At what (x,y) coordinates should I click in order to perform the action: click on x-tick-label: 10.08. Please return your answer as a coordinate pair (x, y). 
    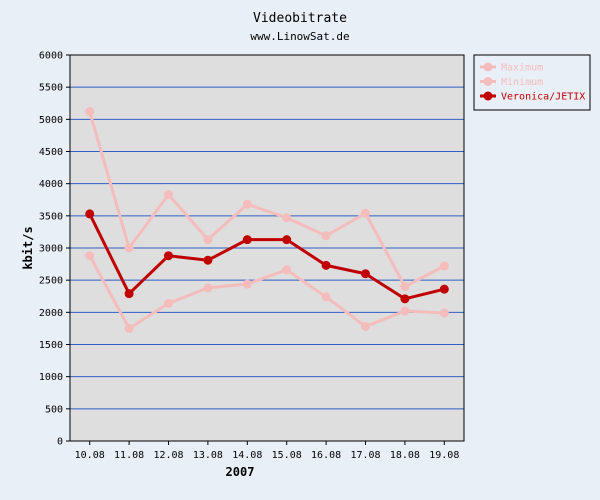
    Looking at the image, I should click on (90, 455).